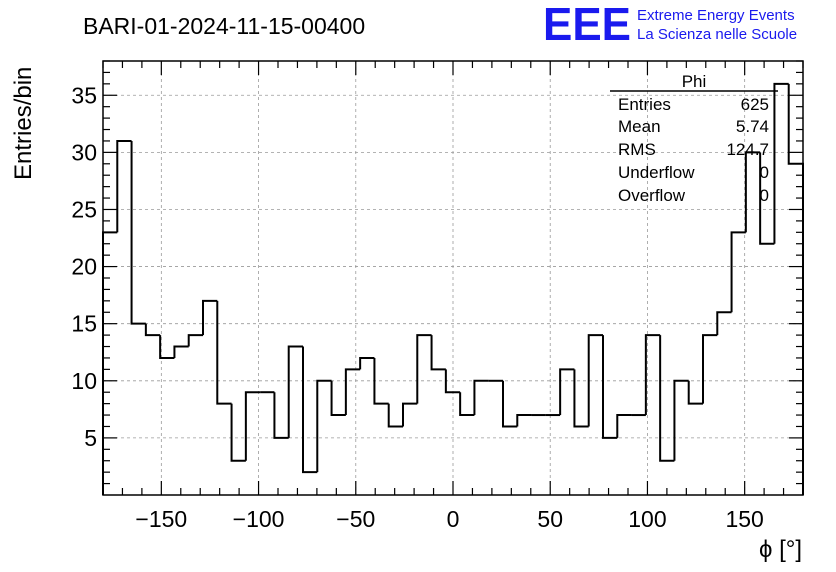 This screenshot has width=836, height=572. What do you see at coordinates (587, 25) in the screenshot?
I see `eee-logo: EEE` at bounding box center [587, 25].